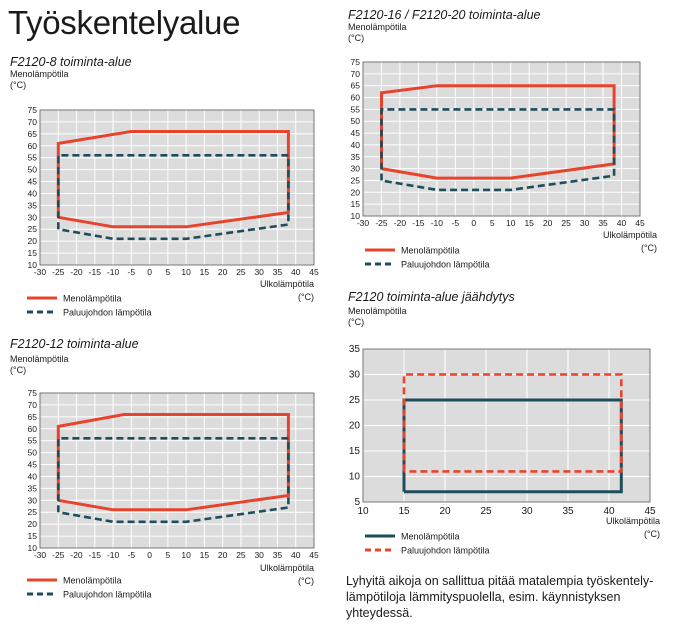 The width and height of the screenshot is (679, 630). What do you see at coordinates (241, 555) in the screenshot?
I see `x-tick-label: 25` at bounding box center [241, 555].